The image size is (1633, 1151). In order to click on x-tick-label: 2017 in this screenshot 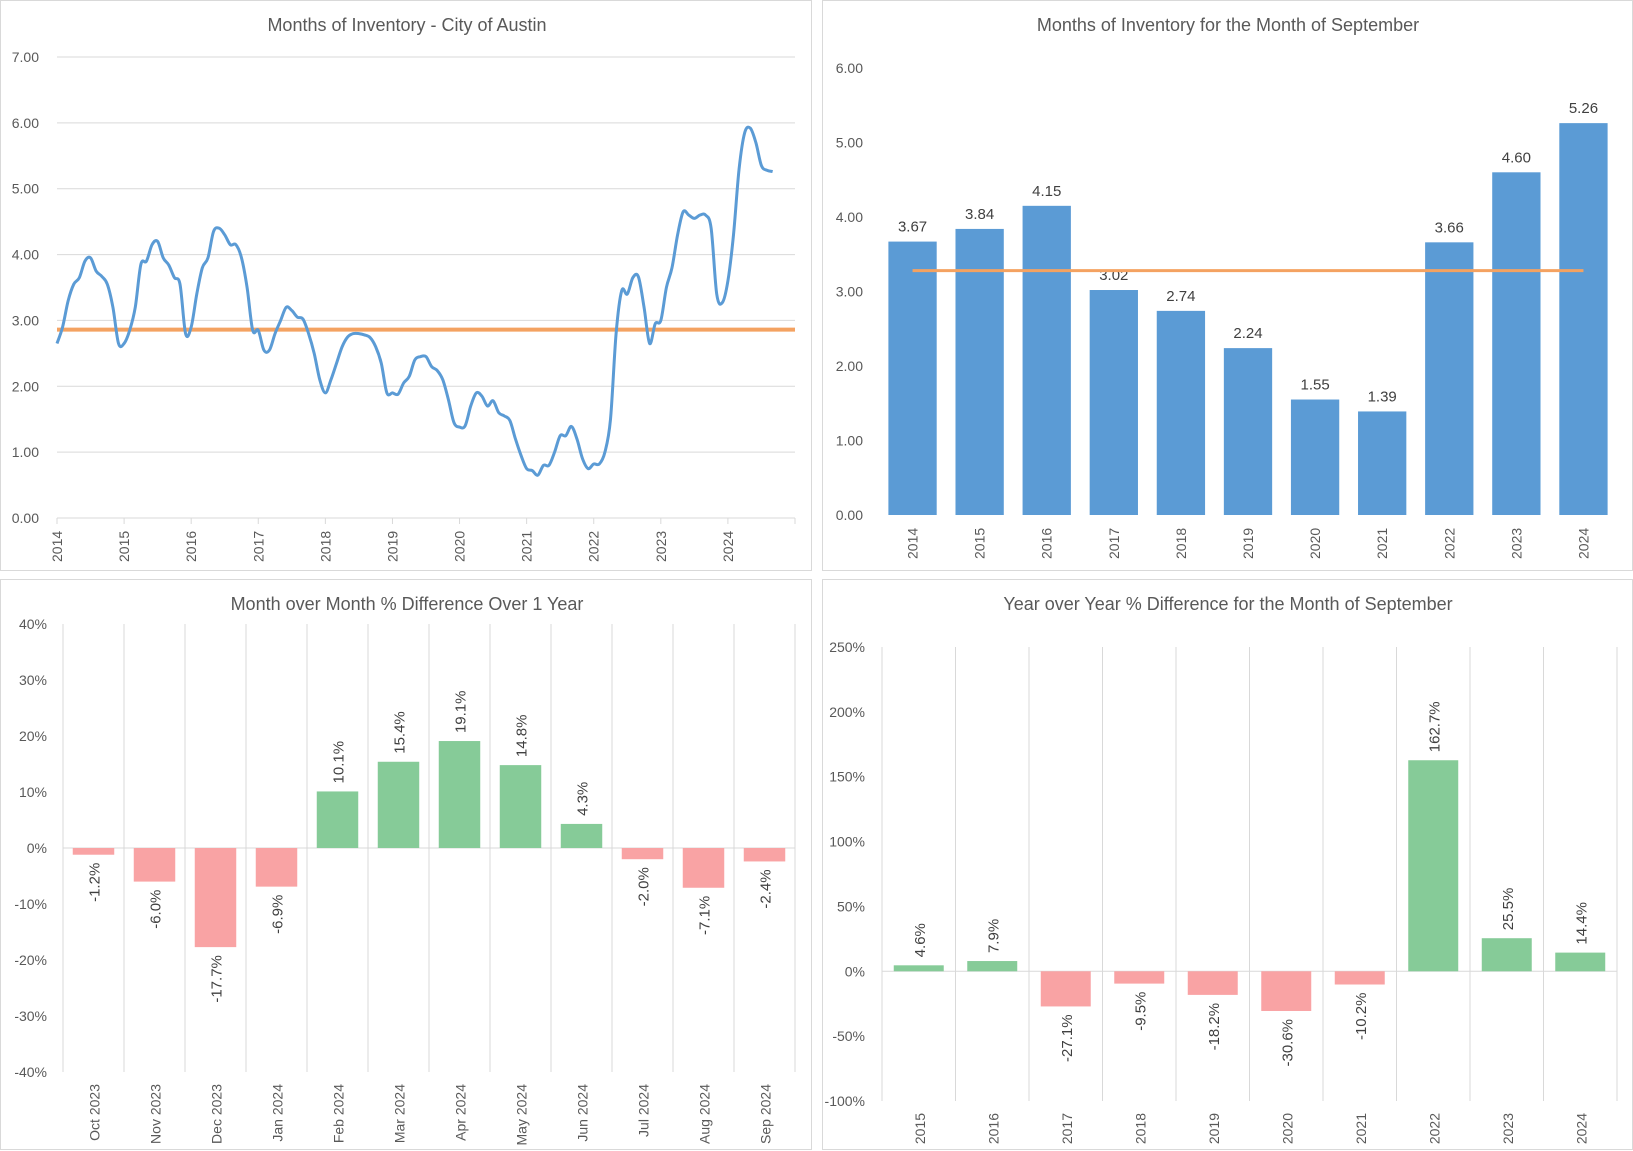, I will do `click(1067, 1128)`.